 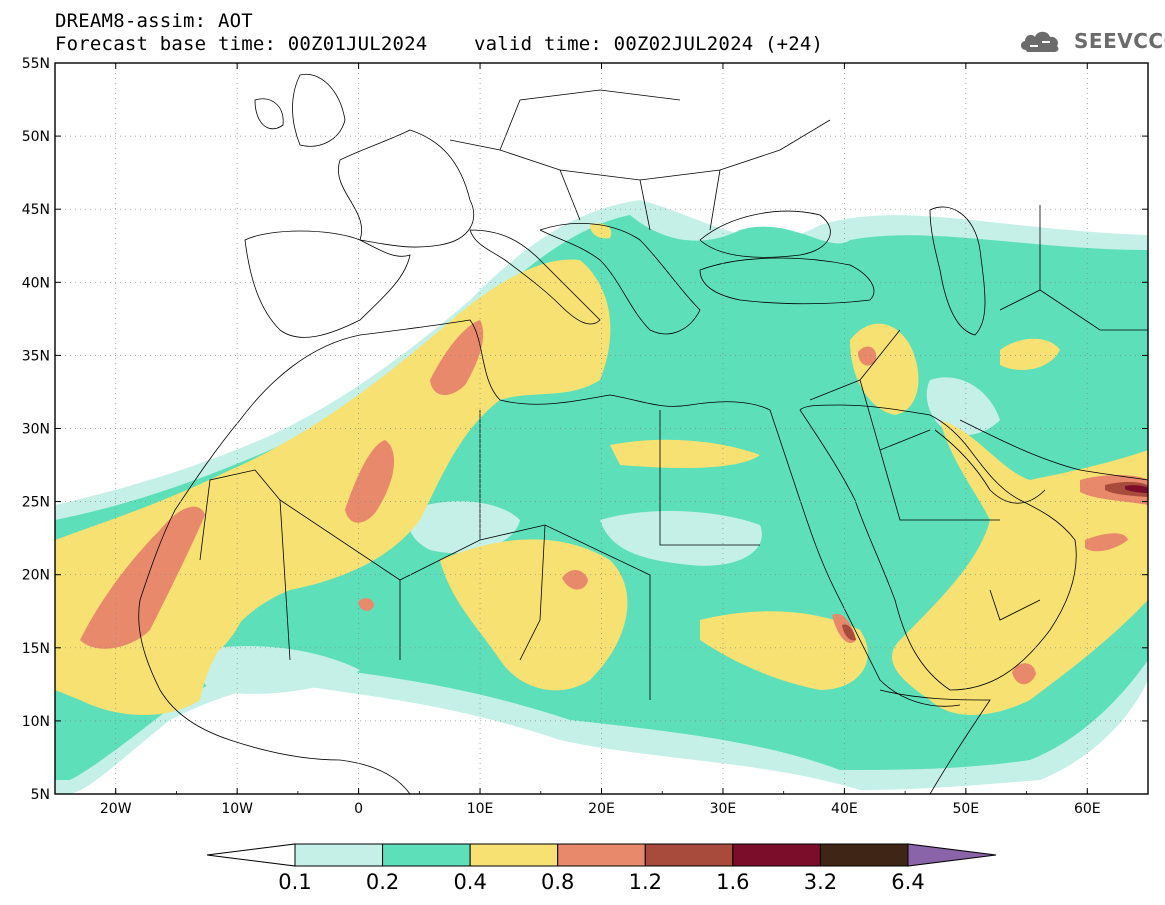 What do you see at coordinates (908, 882) in the screenshot?
I see `colorbar-label: 6.4` at bounding box center [908, 882].